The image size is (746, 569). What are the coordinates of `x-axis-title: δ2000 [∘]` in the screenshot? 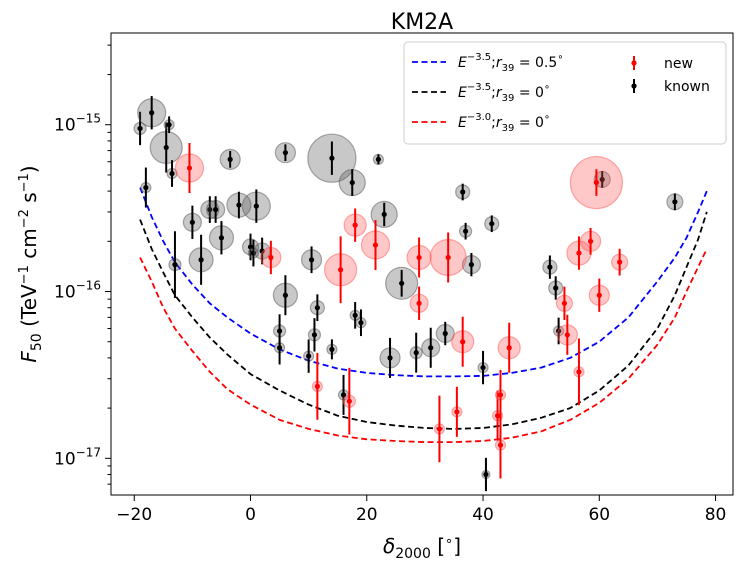 It's located at (422, 548).